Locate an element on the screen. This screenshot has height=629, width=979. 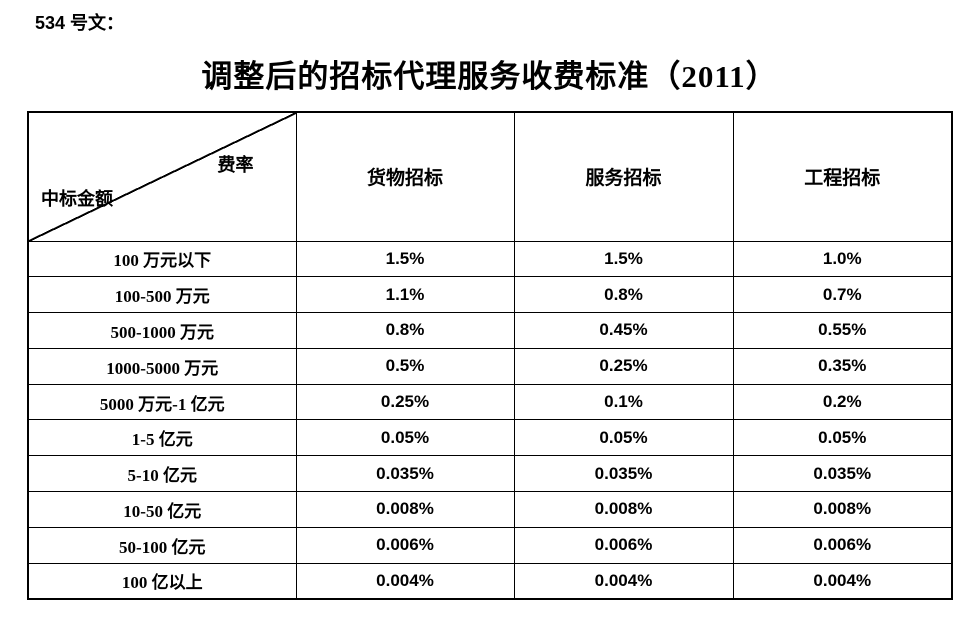
table-row: 5000 万元-1 亿元 0.25% 0.1% 0.2% is located at coordinates (490, 402).